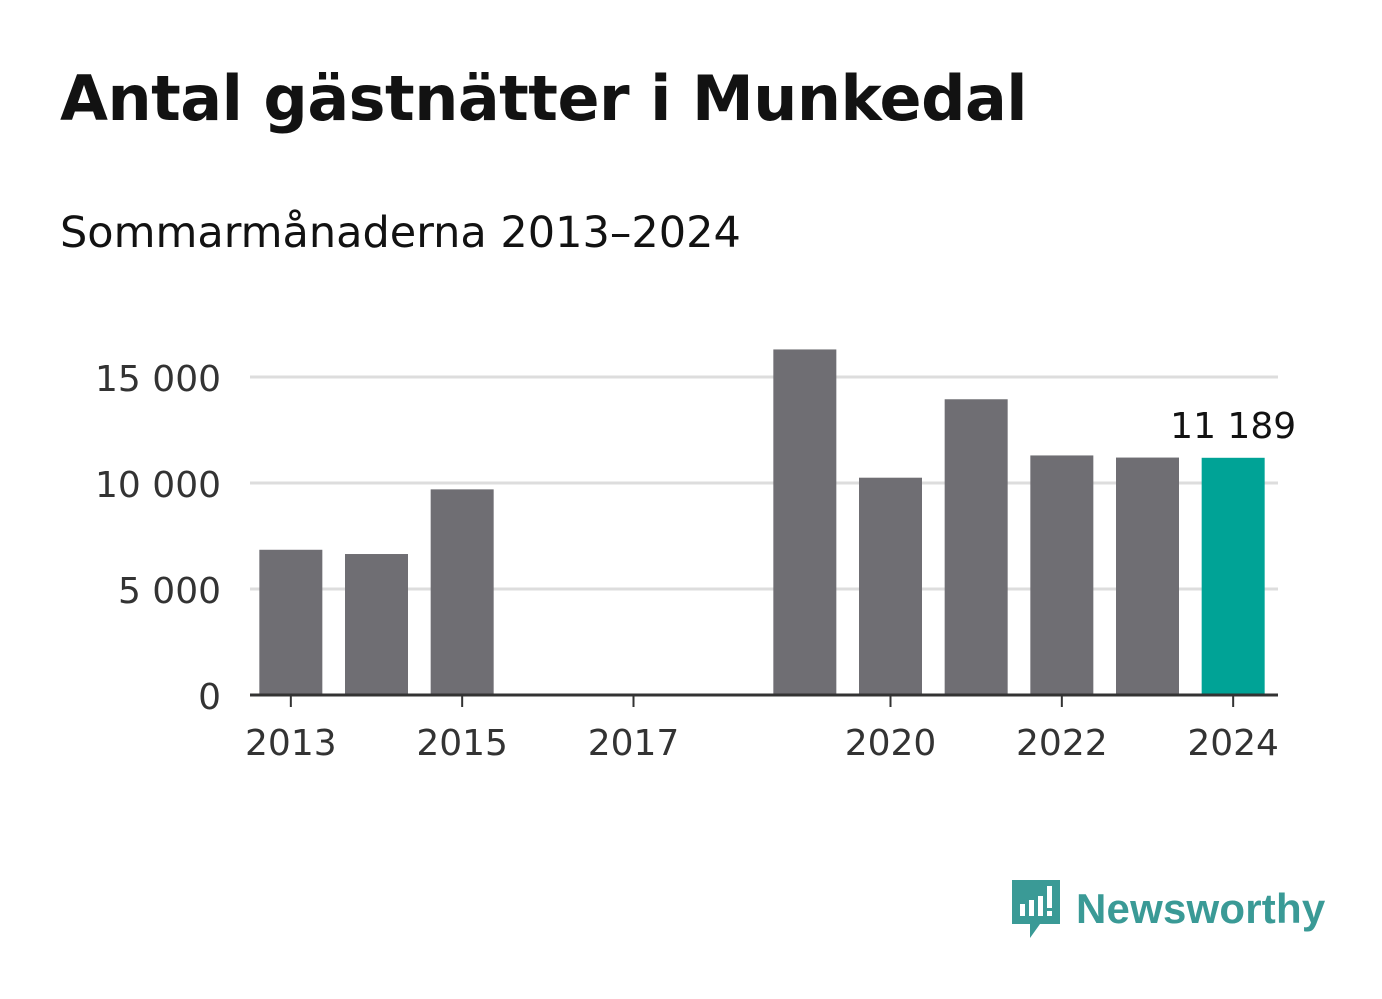 The width and height of the screenshot is (1382, 999). What do you see at coordinates (1036, 909) in the screenshot?
I see `newsworthy-logo-icon` at bounding box center [1036, 909].